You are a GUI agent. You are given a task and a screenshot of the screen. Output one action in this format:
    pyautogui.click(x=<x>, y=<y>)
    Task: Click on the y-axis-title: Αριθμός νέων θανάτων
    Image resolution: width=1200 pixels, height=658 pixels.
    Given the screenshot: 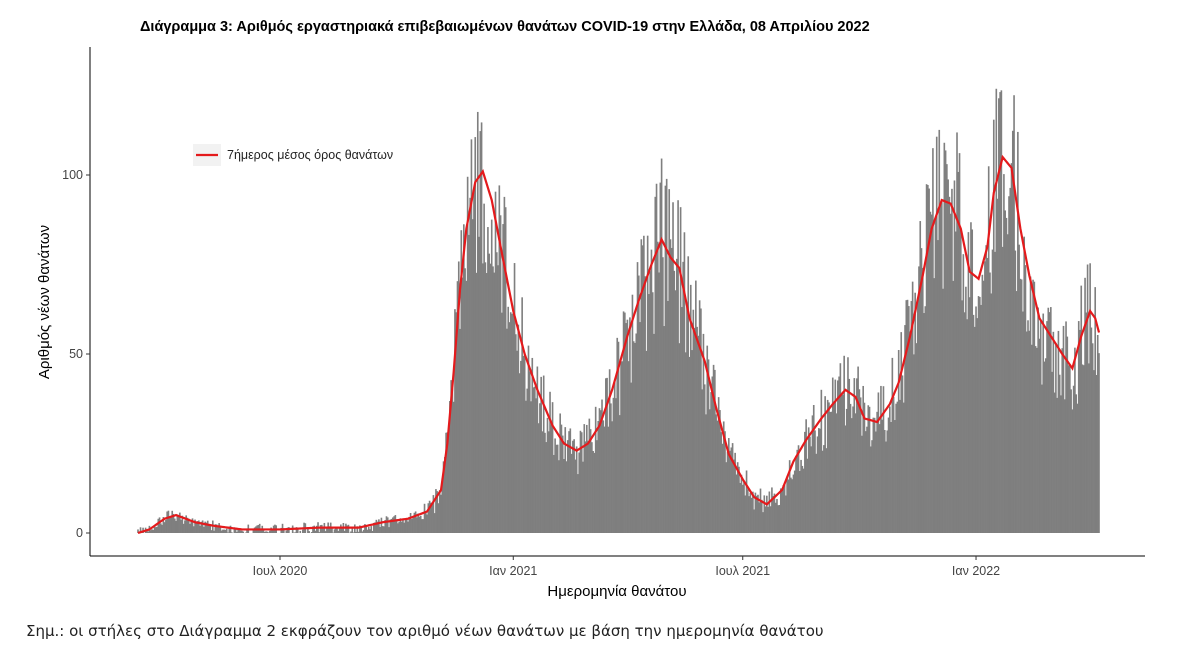 What is the action you would take?
    pyautogui.click(x=44, y=302)
    